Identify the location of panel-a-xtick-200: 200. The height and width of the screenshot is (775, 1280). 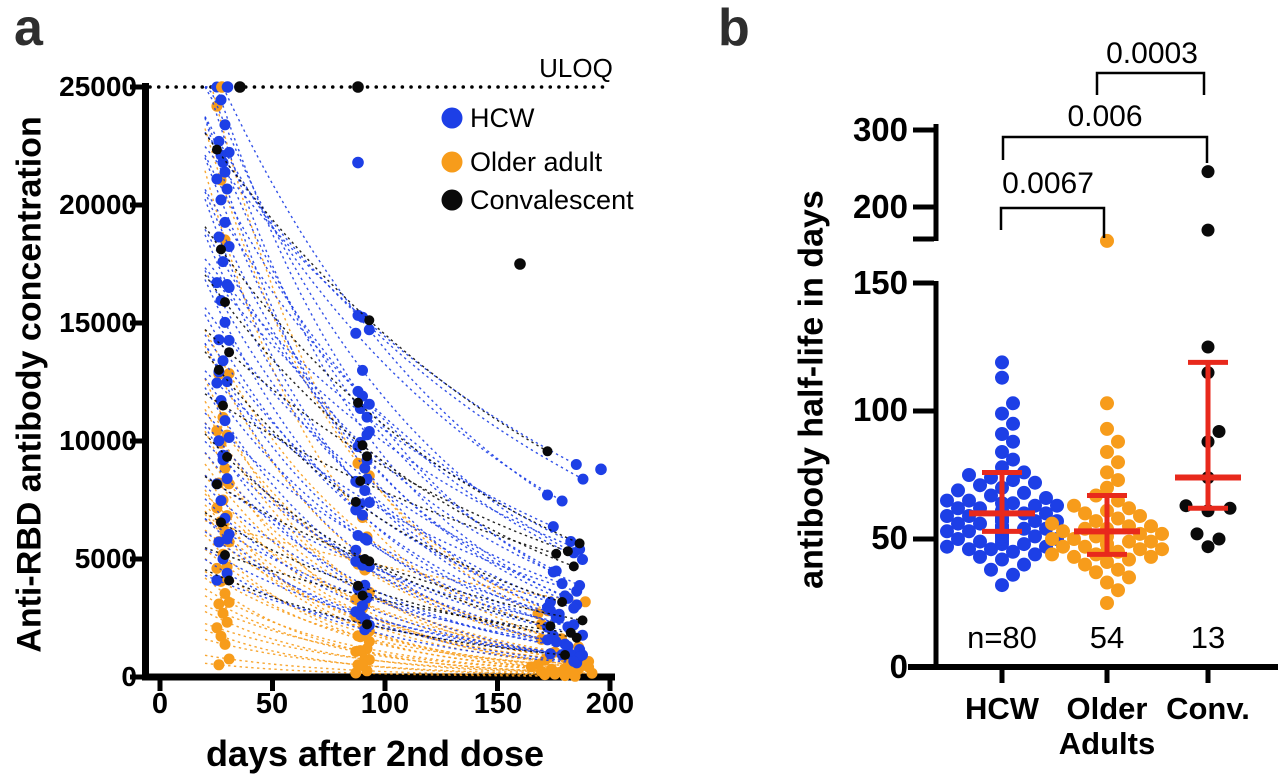
(610, 704).